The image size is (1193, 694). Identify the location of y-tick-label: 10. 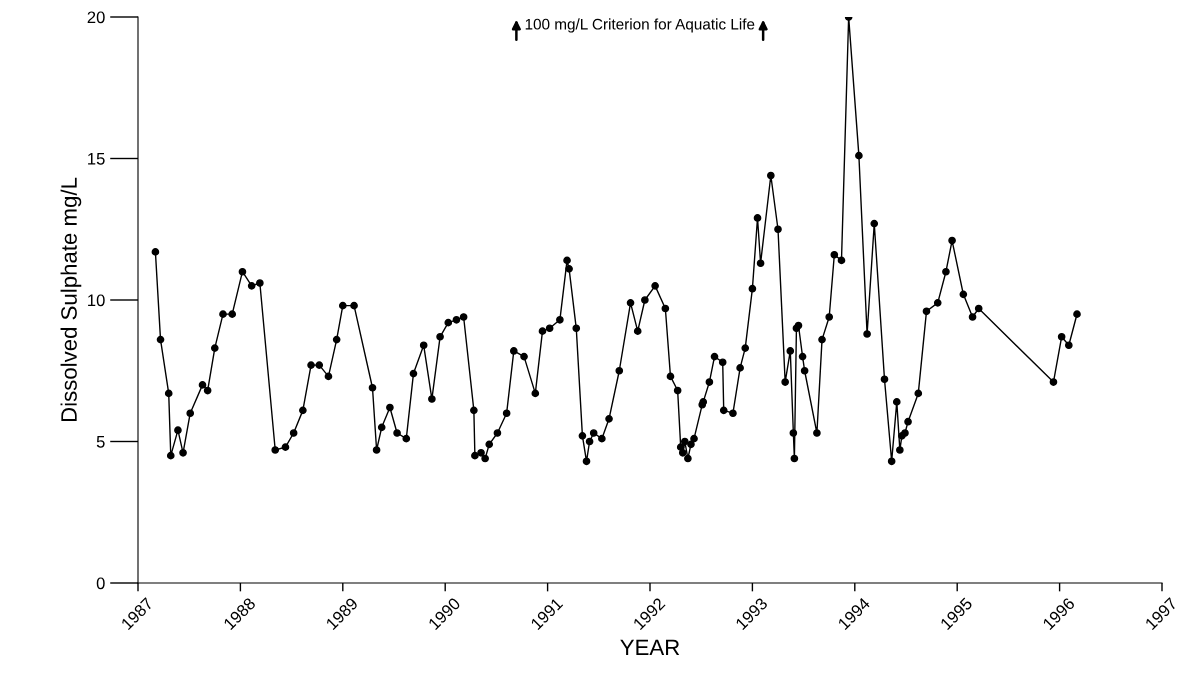
(96, 300).